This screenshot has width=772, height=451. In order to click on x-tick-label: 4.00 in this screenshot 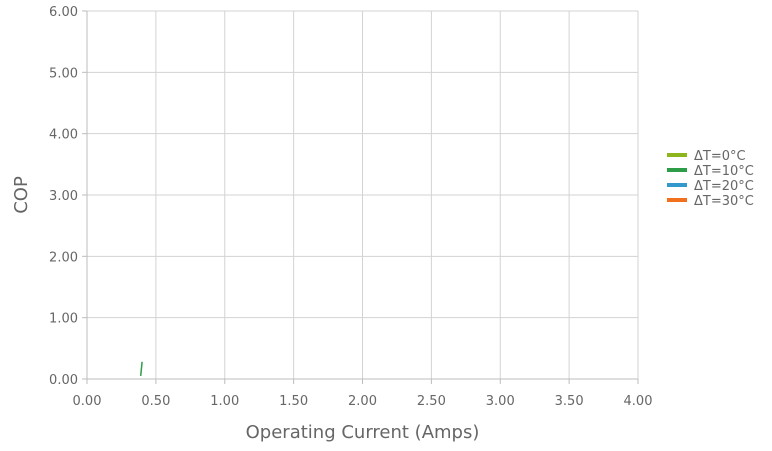, I will do `click(638, 401)`.